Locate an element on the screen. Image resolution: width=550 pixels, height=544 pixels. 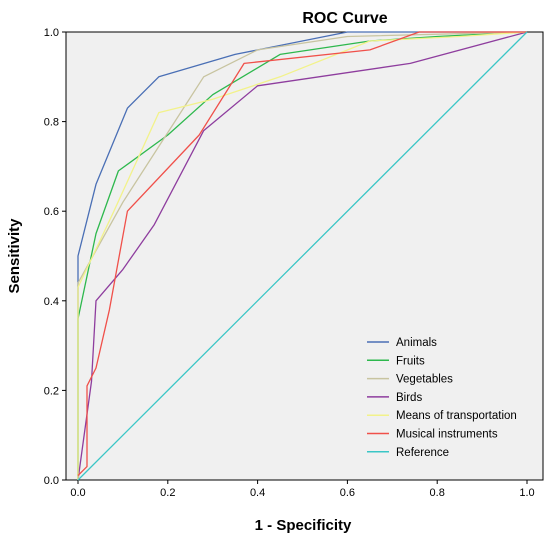
y-tick-label: 0.6 is located at coordinates (51, 212).